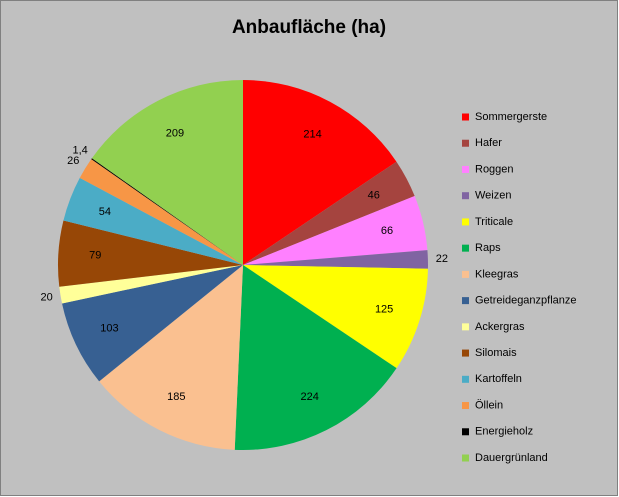  What do you see at coordinates (73, 161) in the screenshot?
I see `data-label: 26` at bounding box center [73, 161].